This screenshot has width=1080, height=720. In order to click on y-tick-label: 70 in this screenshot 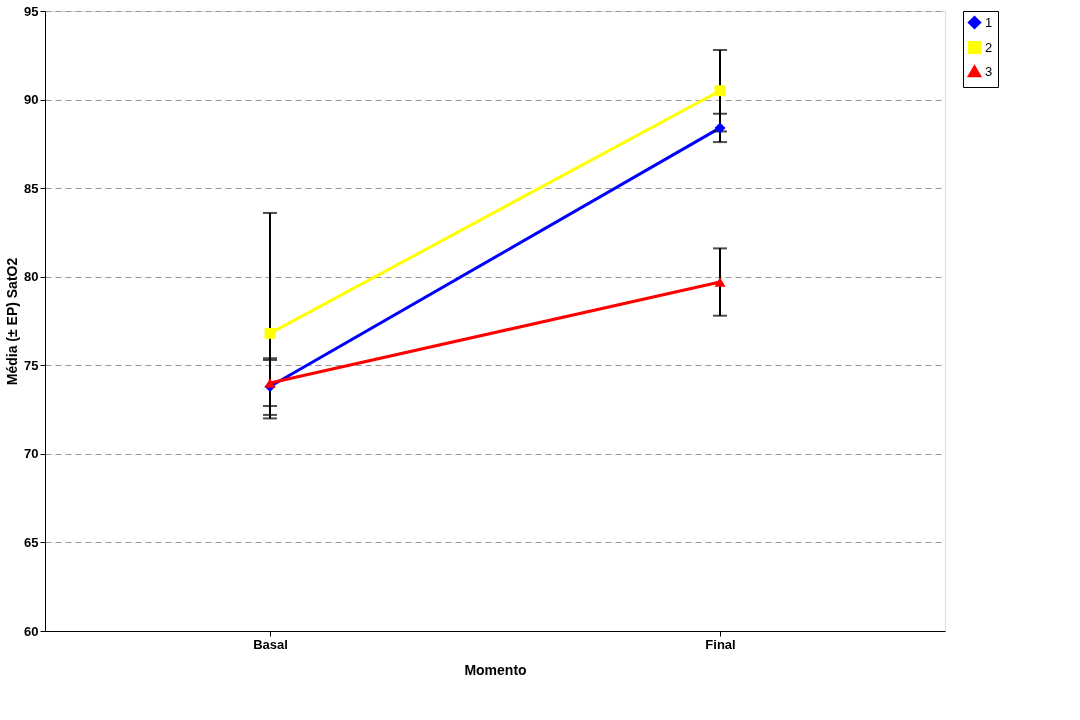, I will do `click(31, 454)`.